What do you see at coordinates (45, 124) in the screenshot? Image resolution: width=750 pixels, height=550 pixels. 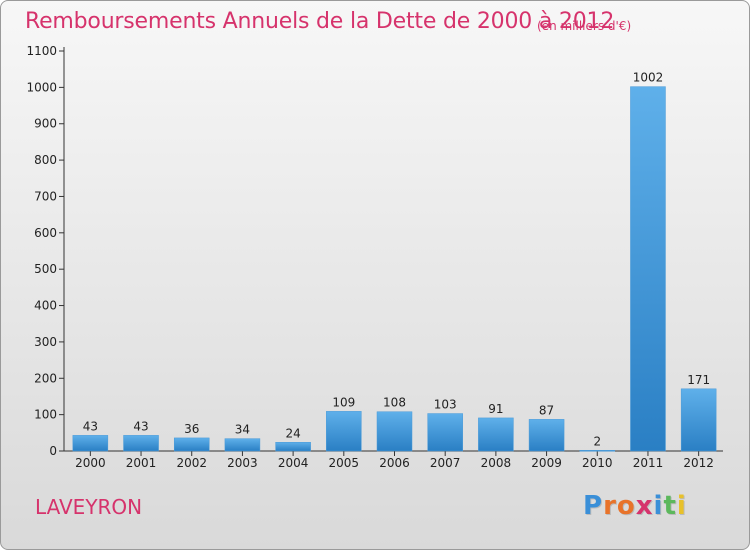 I see `y-tick-label: 900` at bounding box center [45, 124].